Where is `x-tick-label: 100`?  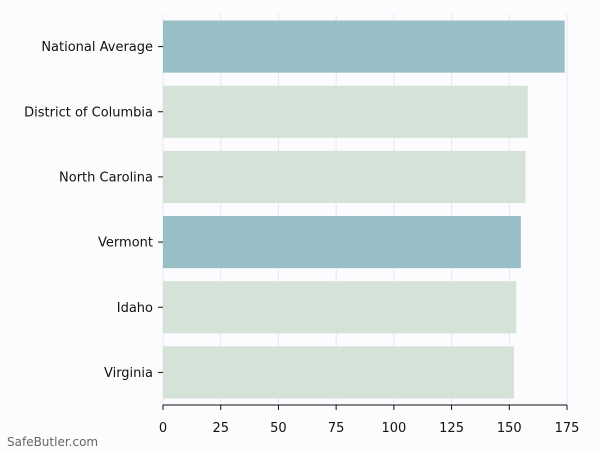 x-tick-label: 100 is located at coordinates (393, 428).